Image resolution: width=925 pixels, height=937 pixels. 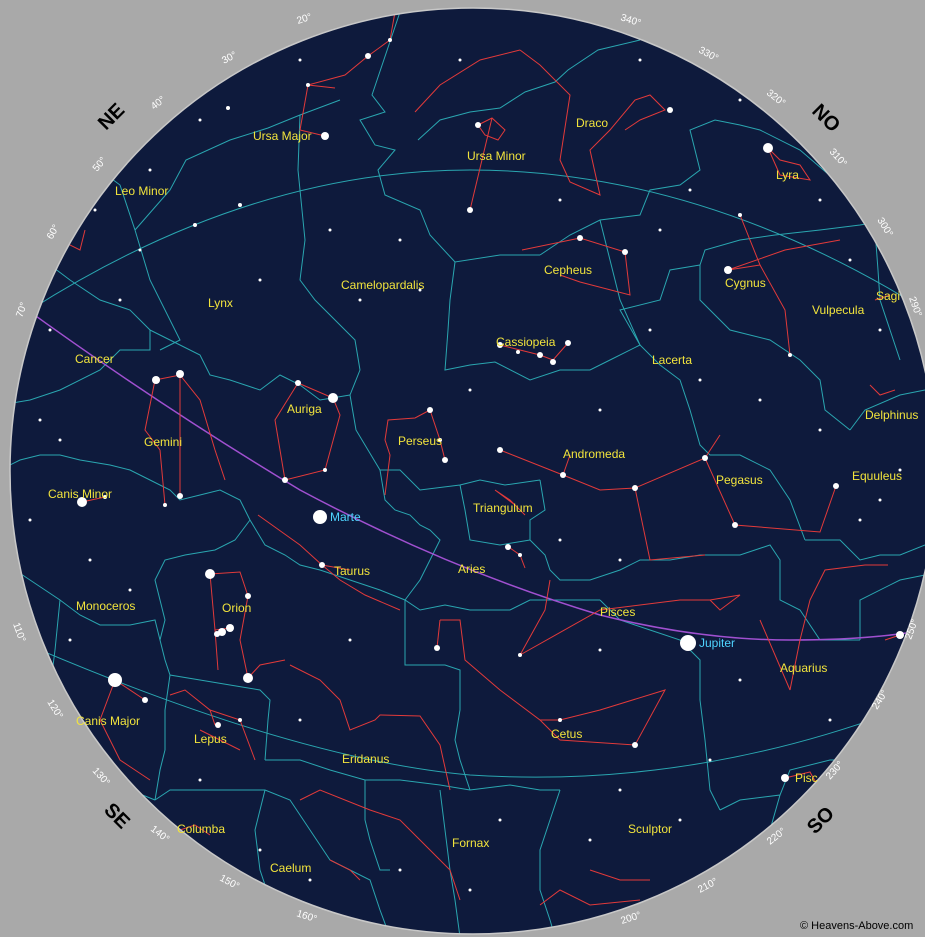 I want to click on label-cancer: Cancer, so click(x=94, y=359).